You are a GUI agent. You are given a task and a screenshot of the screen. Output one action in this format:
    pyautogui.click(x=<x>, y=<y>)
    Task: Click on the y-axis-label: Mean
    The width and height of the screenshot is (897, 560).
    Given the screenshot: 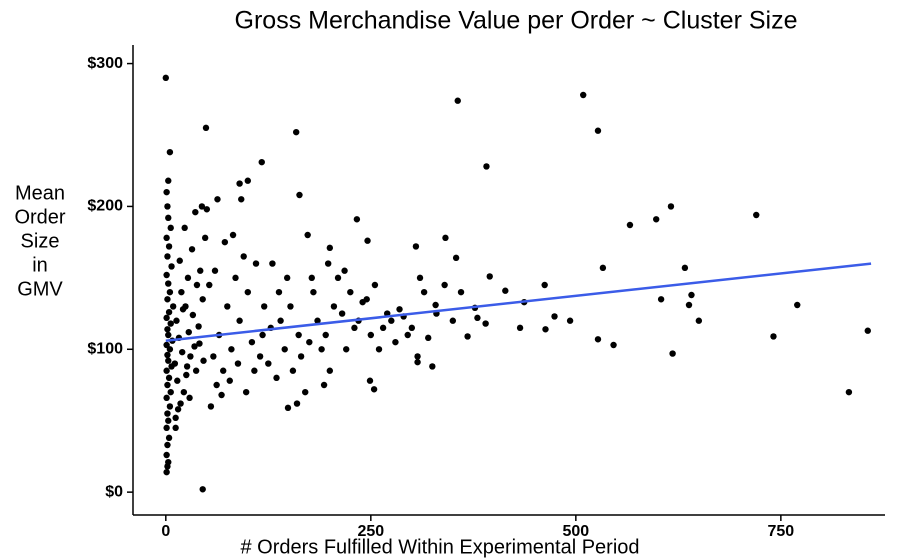 What is the action you would take?
    pyautogui.click(x=40, y=193)
    